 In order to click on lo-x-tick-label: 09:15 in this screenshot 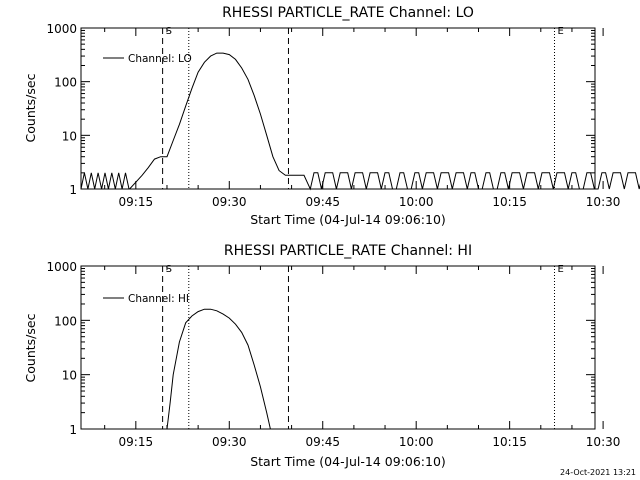, I will do `click(136, 202)`.